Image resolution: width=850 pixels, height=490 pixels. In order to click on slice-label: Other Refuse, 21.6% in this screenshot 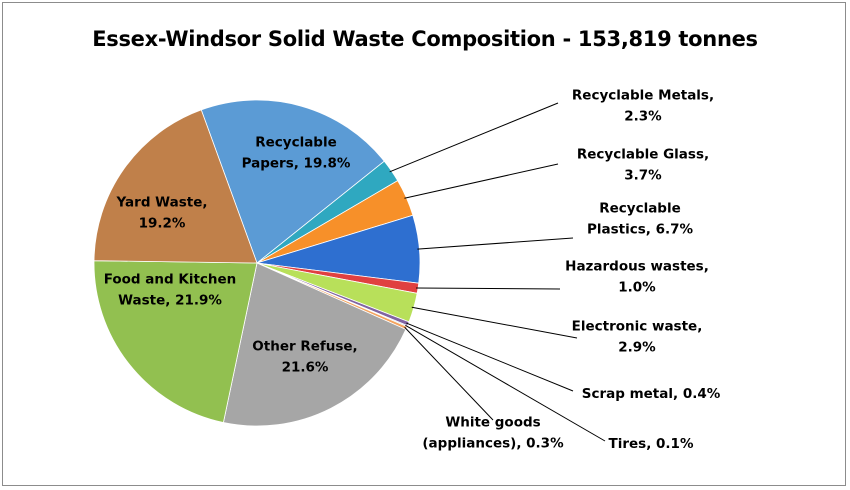, I will do `click(304, 357)`.